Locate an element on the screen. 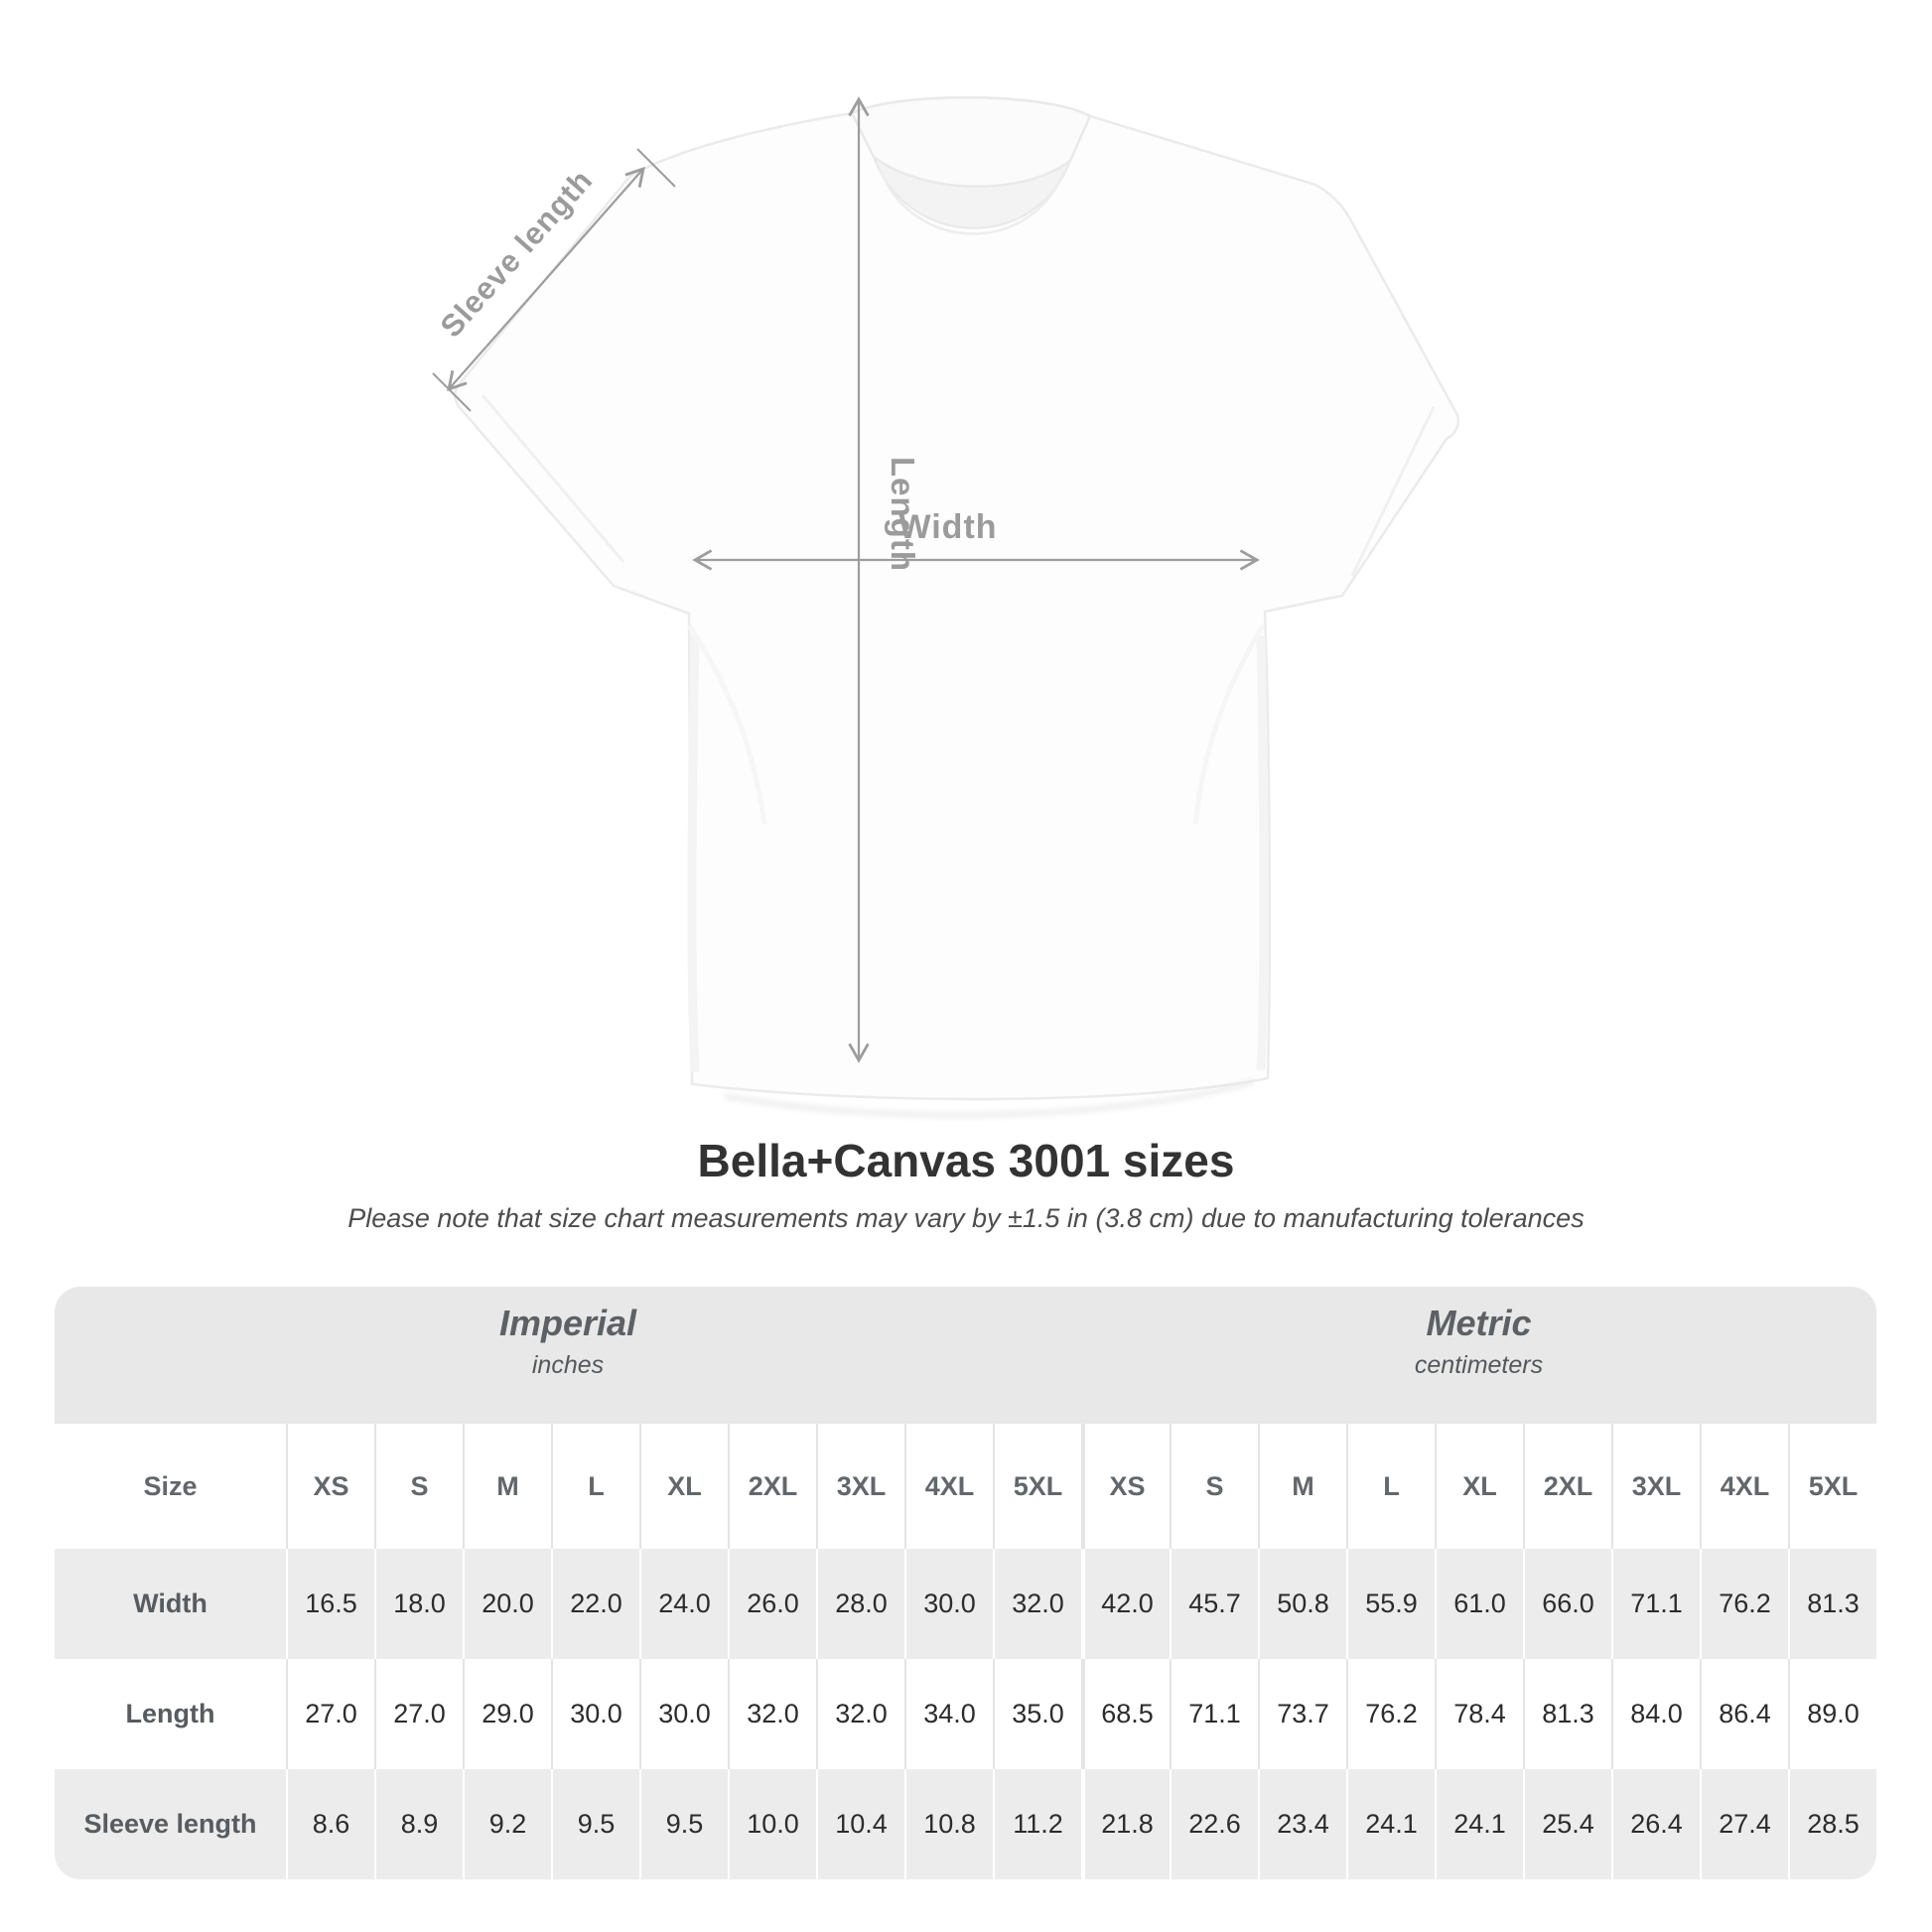 This screenshot has height=1932, width=1932. value-cell: 34.0 is located at coordinates (949, 1714).